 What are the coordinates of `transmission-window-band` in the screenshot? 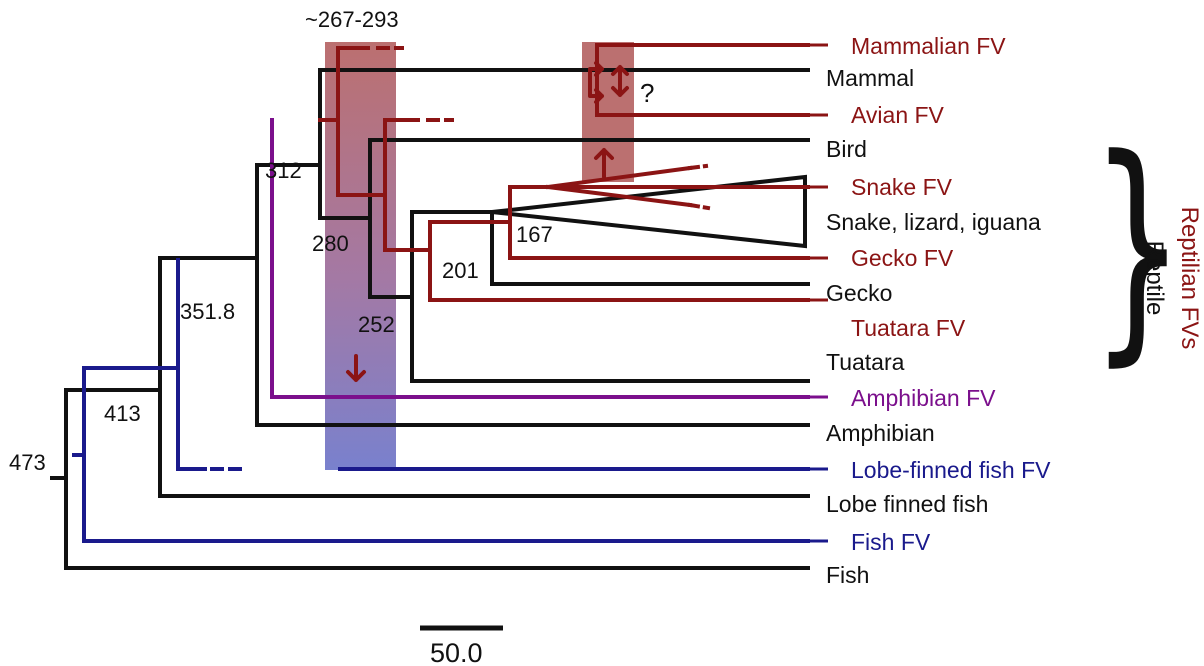 It's located at (360, 256).